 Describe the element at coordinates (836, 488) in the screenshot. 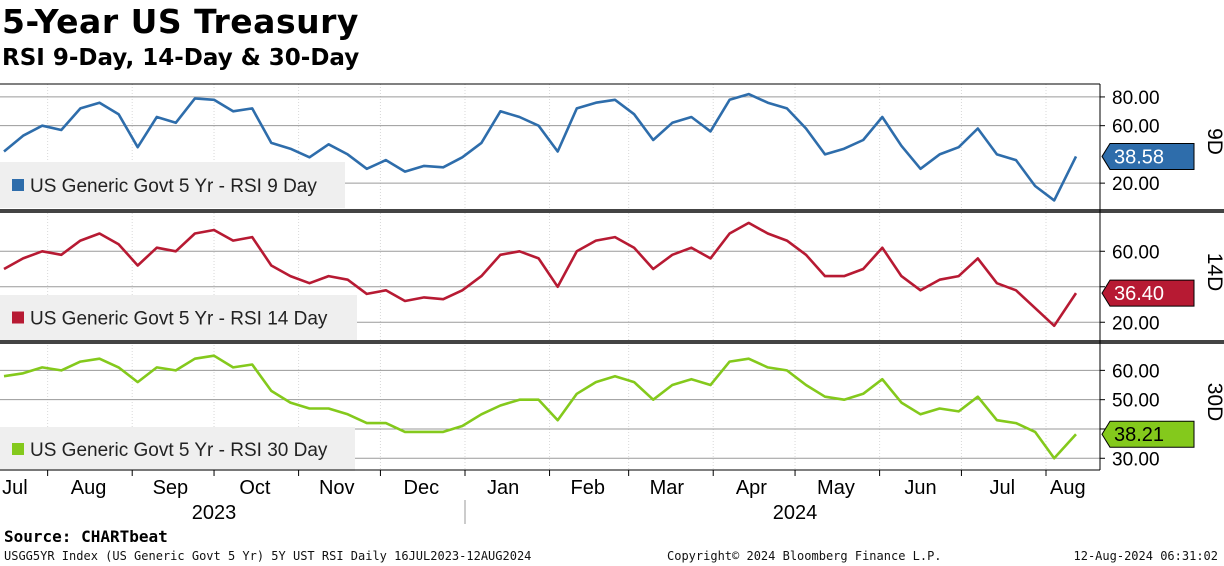

I see `x-tick-label: May` at that location.